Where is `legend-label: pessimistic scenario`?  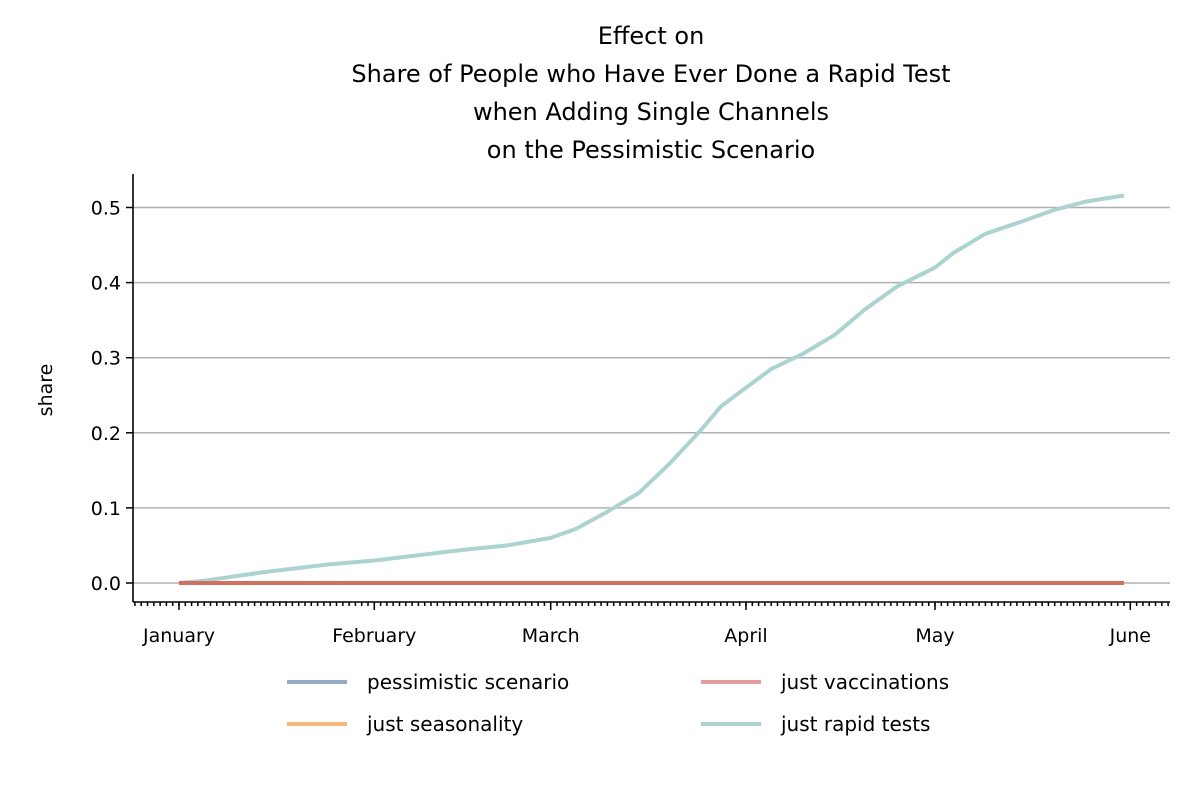 legend-label: pessimistic scenario is located at coordinates (468, 682).